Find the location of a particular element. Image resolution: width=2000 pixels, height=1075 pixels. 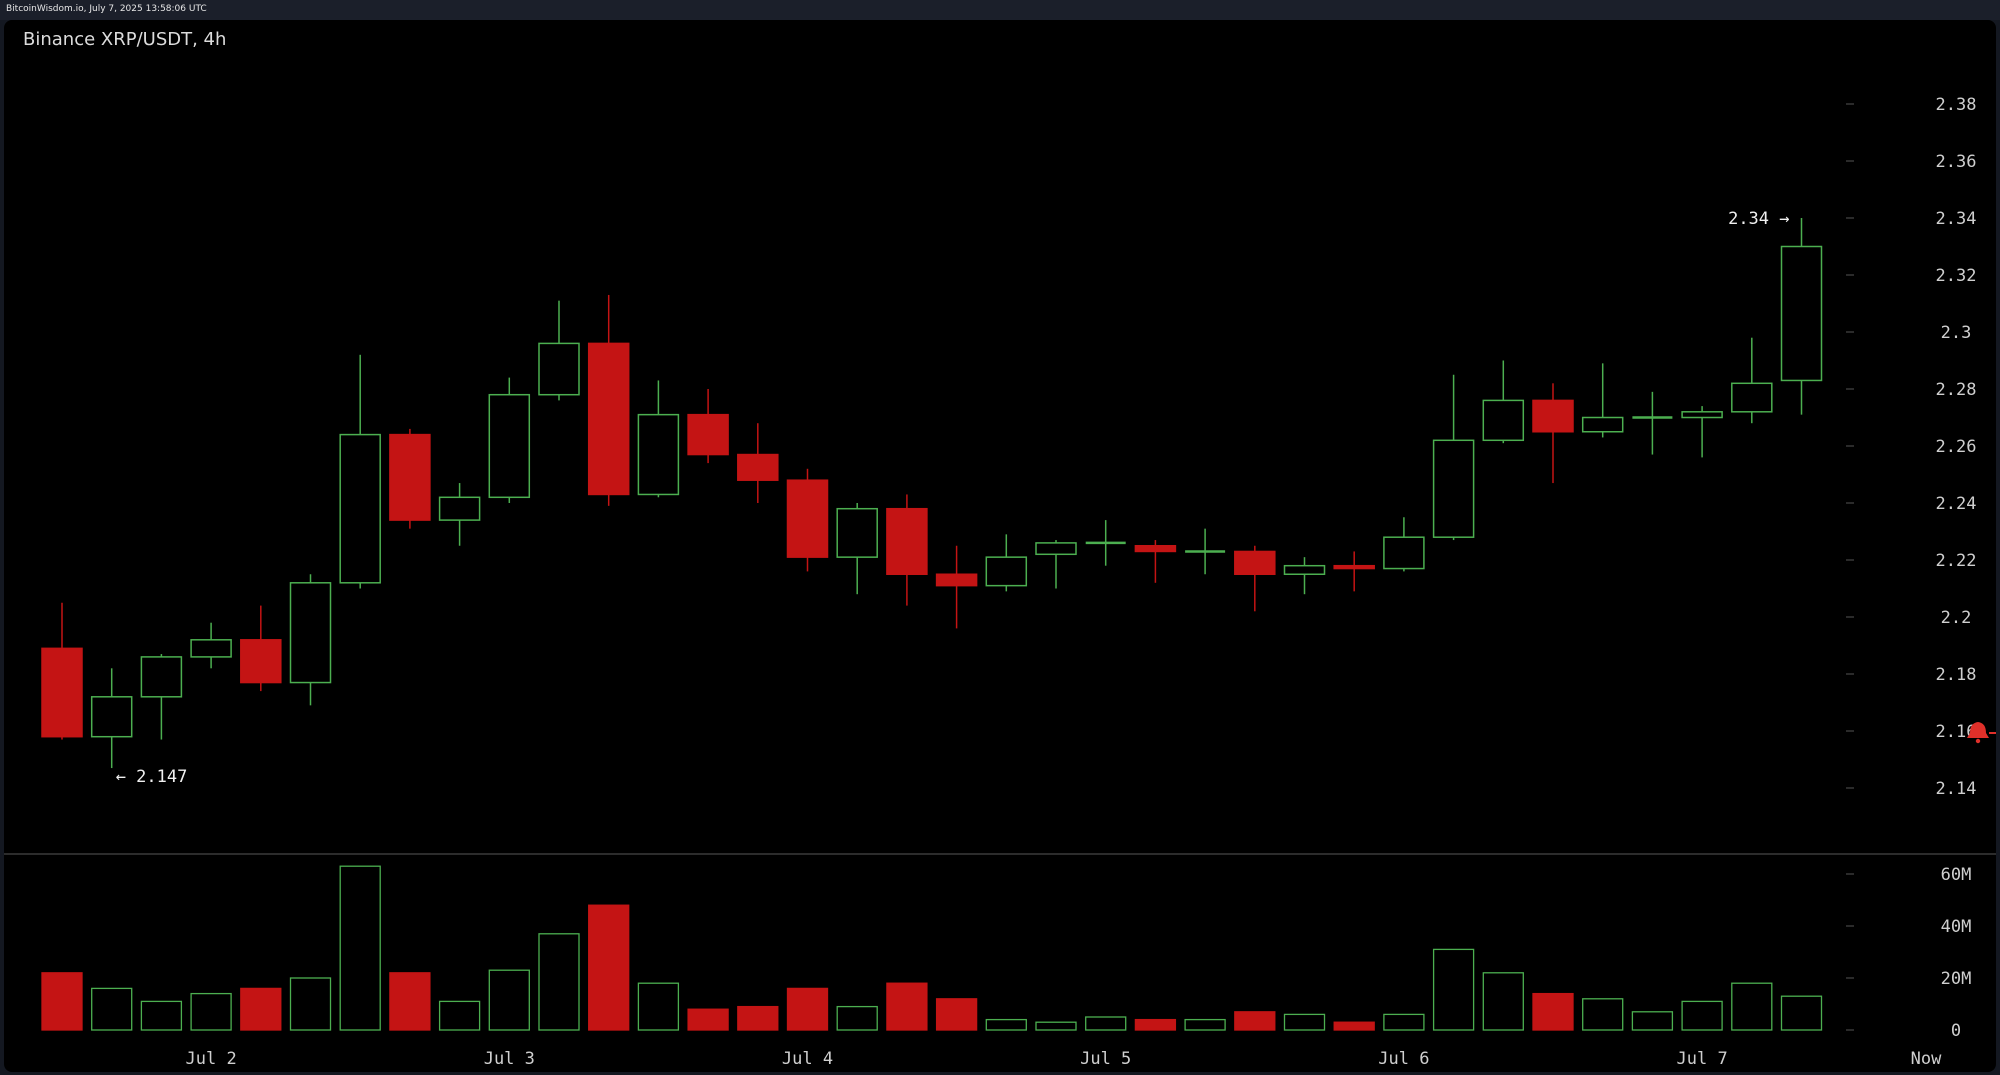

bell-icon is located at coordinates (1981, 733).